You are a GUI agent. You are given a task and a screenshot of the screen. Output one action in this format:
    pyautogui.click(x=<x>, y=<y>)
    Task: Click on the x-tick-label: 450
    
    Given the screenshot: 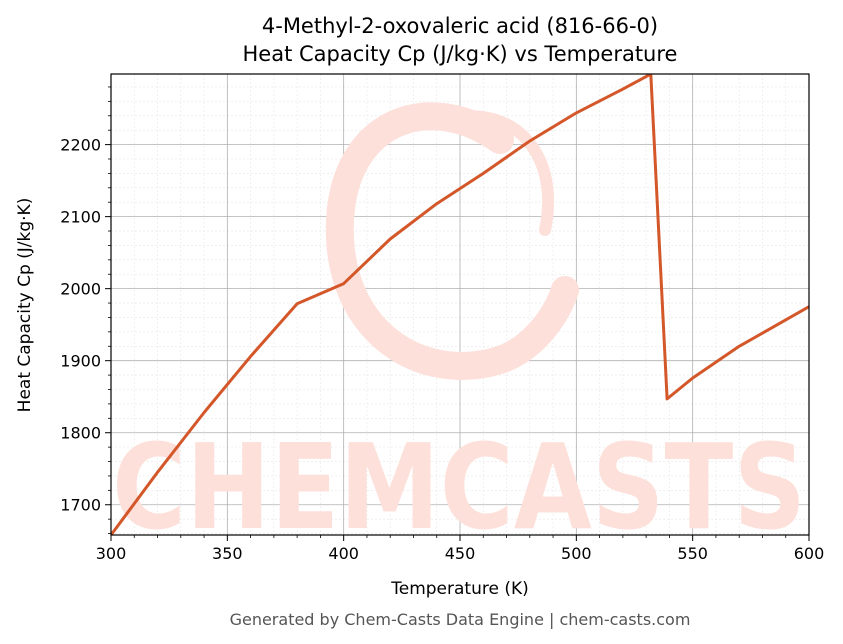 What is the action you would take?
    pyautogui.click(x=460, y=553)
    